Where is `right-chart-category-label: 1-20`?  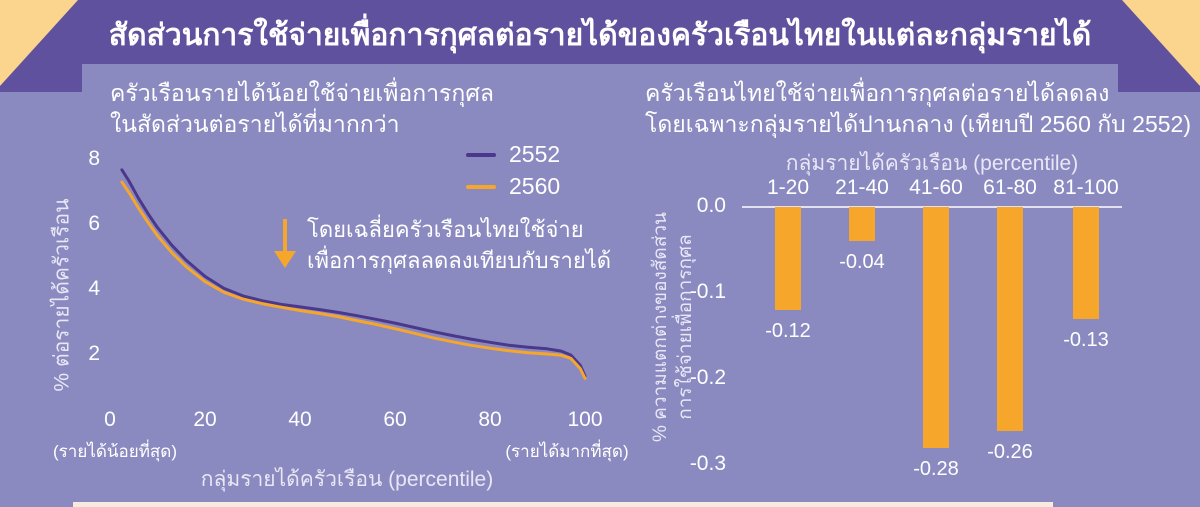
right-chart-category-label: 1-20 is located at coordinates (788, 187).